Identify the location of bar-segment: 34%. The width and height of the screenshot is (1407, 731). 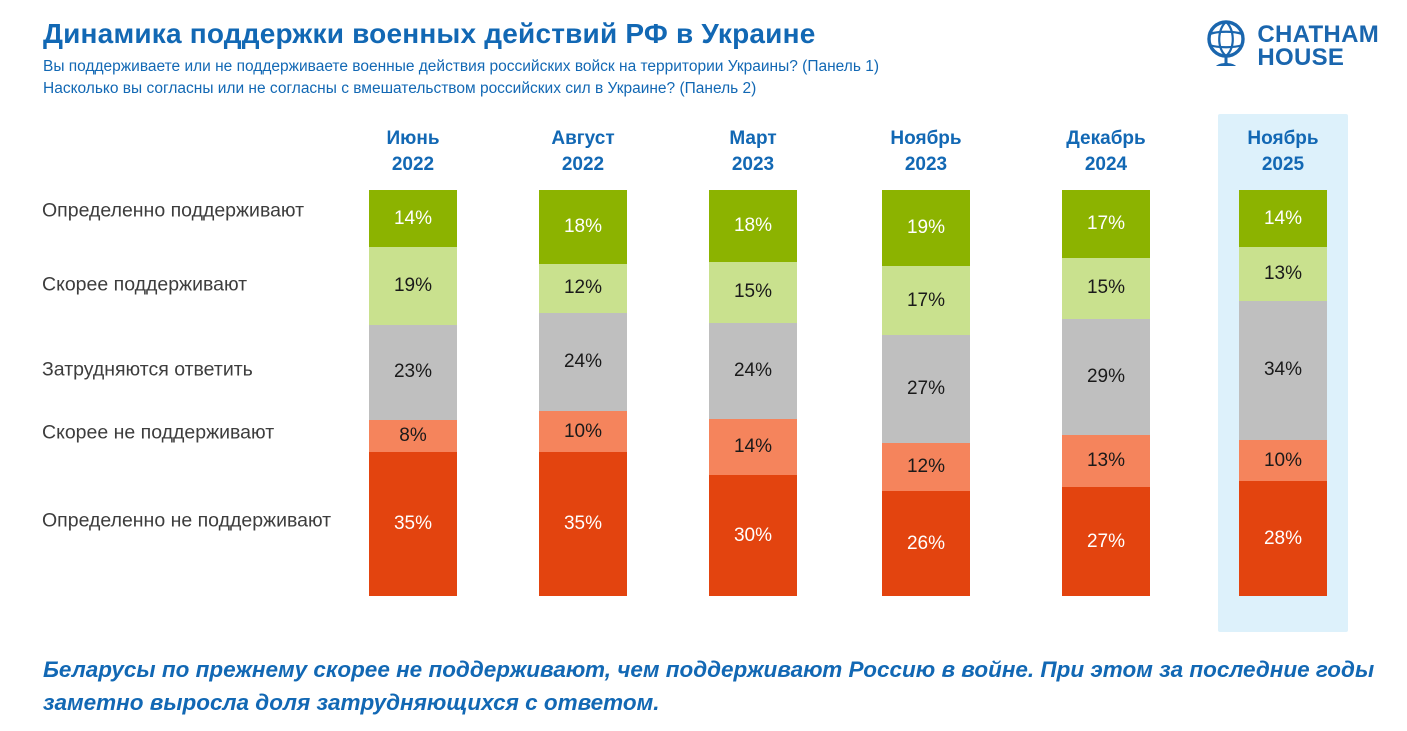
(1283, 370).